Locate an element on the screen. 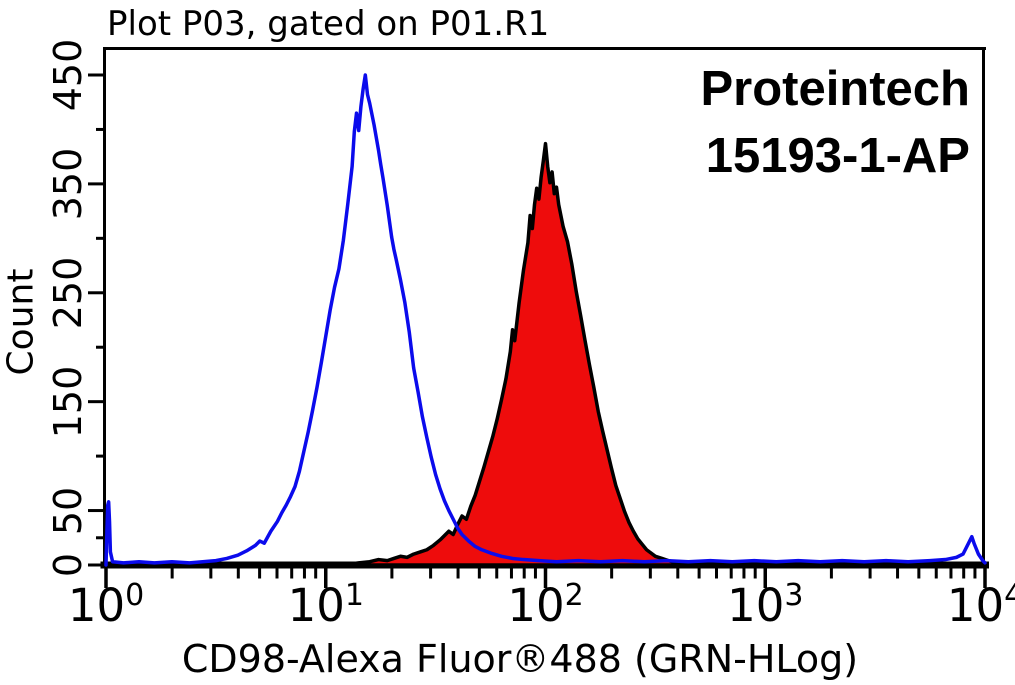 The image size is (1015, 685). watermark-catalog-number: 15193-1-AP is located at coordinates (837, 156).